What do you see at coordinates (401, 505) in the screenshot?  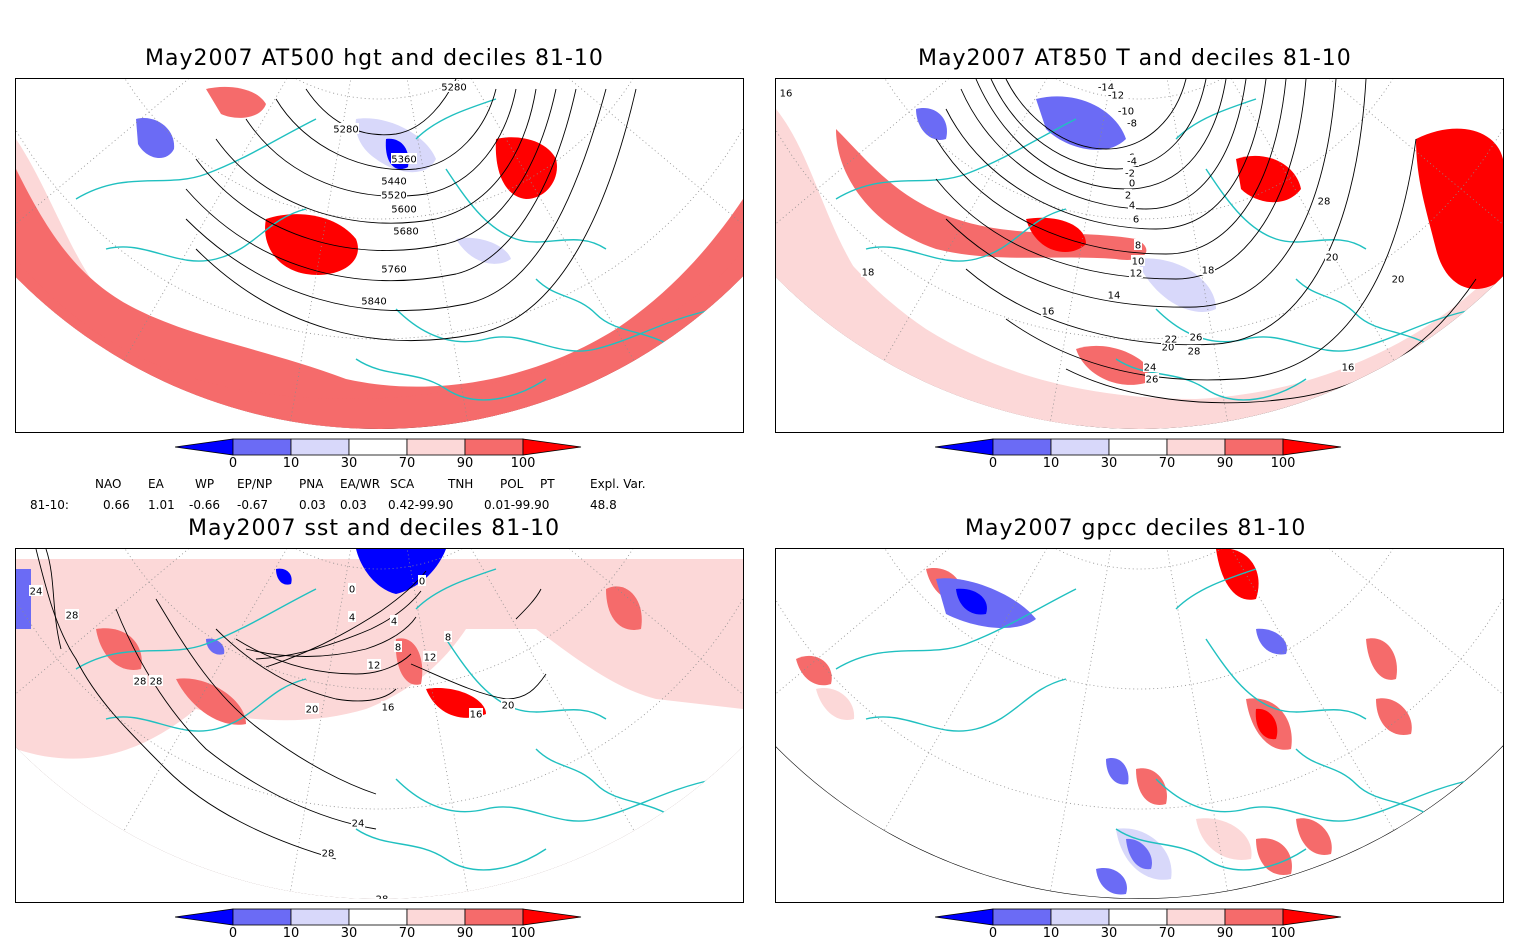 I see `idx-value-sca-a: 0.42` at bounding box center [401, 505].